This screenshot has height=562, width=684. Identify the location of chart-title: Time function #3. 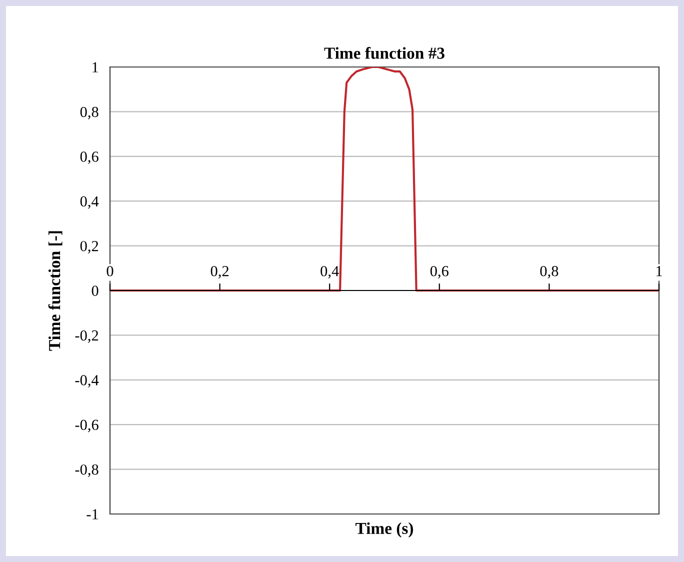
(384, 52).